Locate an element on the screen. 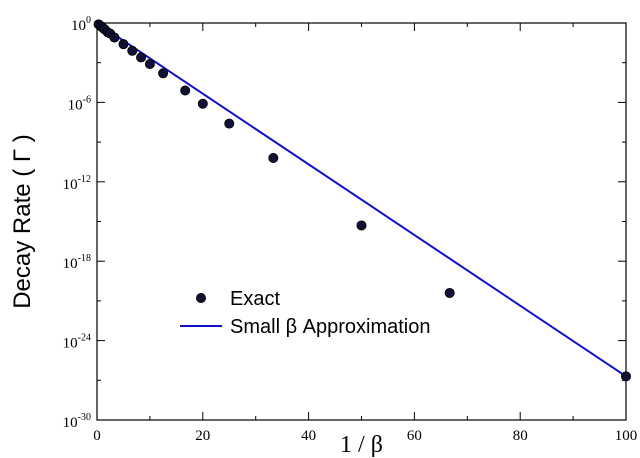 The image size is (640, 458). x-tick-label: 80 is located at coordinates (520, 436).